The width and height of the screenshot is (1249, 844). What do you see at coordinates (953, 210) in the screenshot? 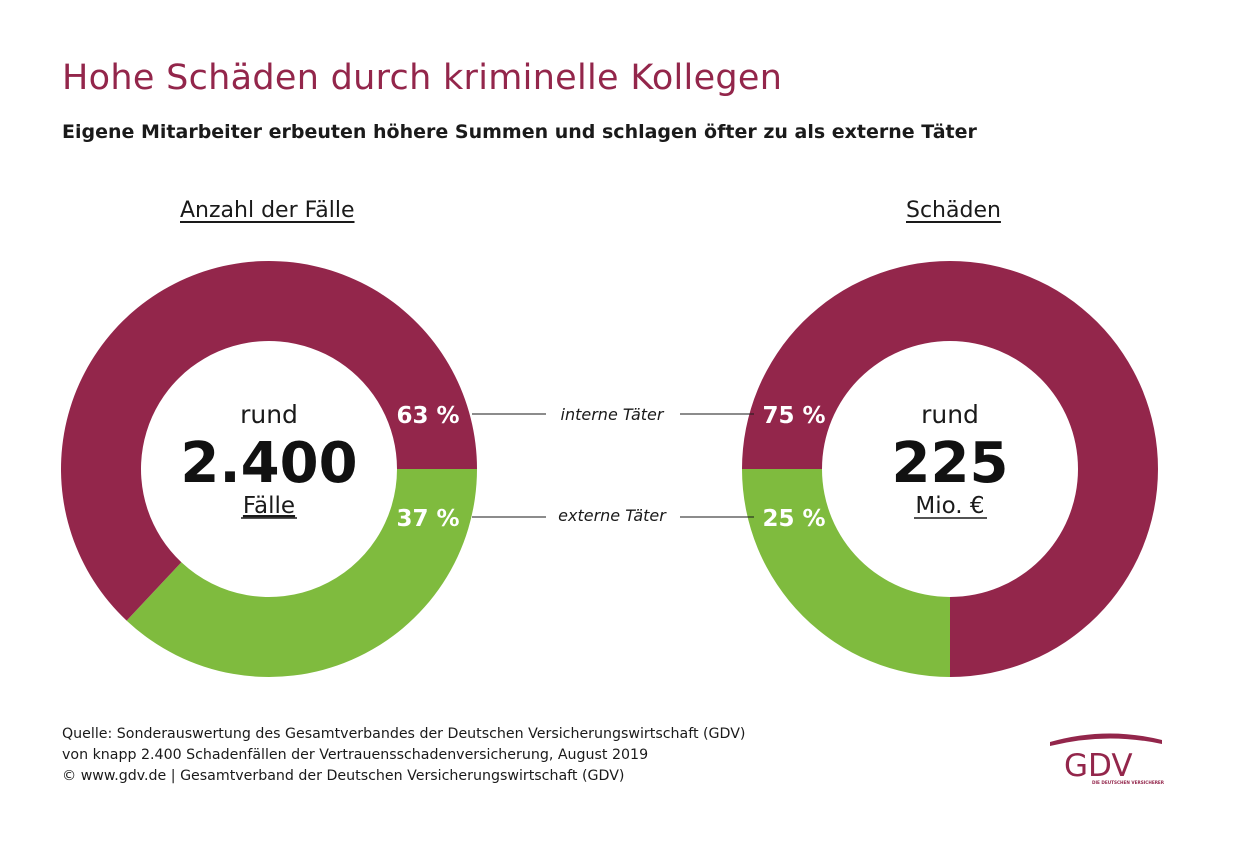
I see `chart-title-damages: Schäden` at bounding box center [953, 210].